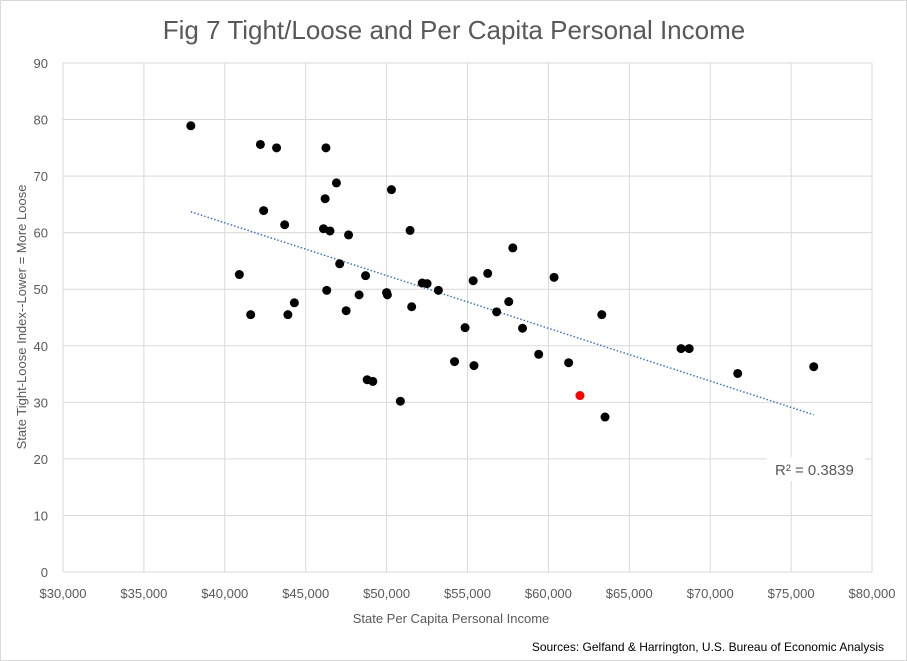  What do you see at coordinates (386, 593) in the screenshot?
I see `x-tick-label: $50,000` at bounding box center [386, 593].